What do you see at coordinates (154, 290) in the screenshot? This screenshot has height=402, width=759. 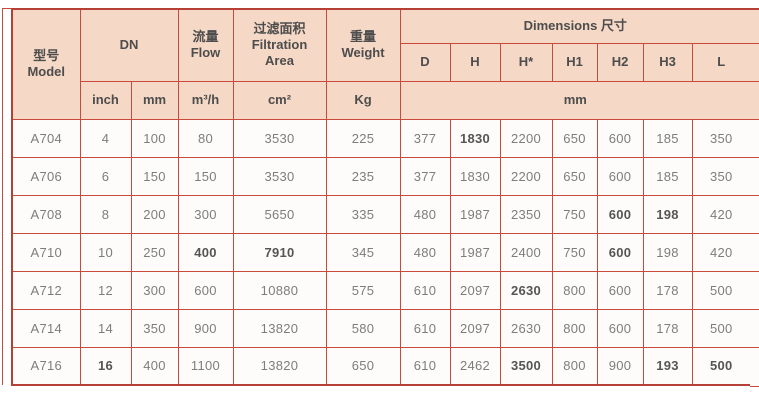 I see `value-cell: 300` at bounding box center [154, 290].